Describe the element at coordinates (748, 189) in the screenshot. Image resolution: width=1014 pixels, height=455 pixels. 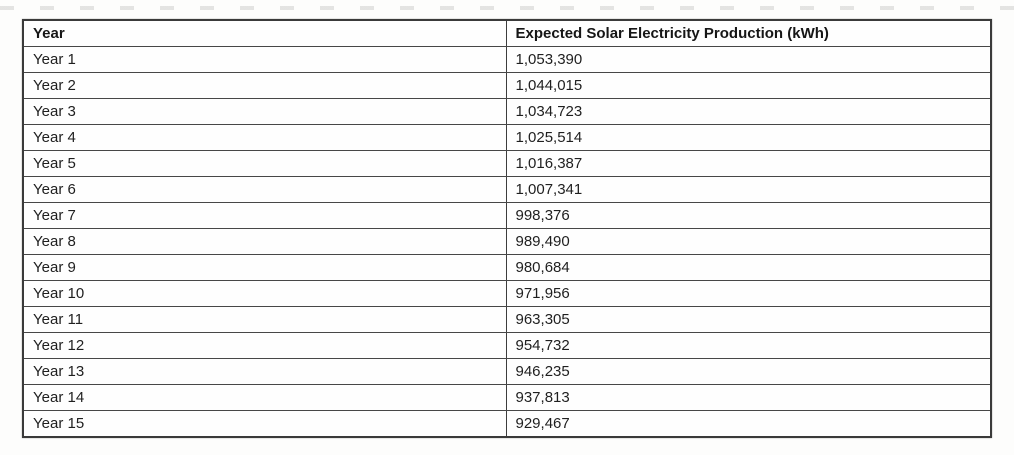
I see `production-cell: 1,007,341` at that location.